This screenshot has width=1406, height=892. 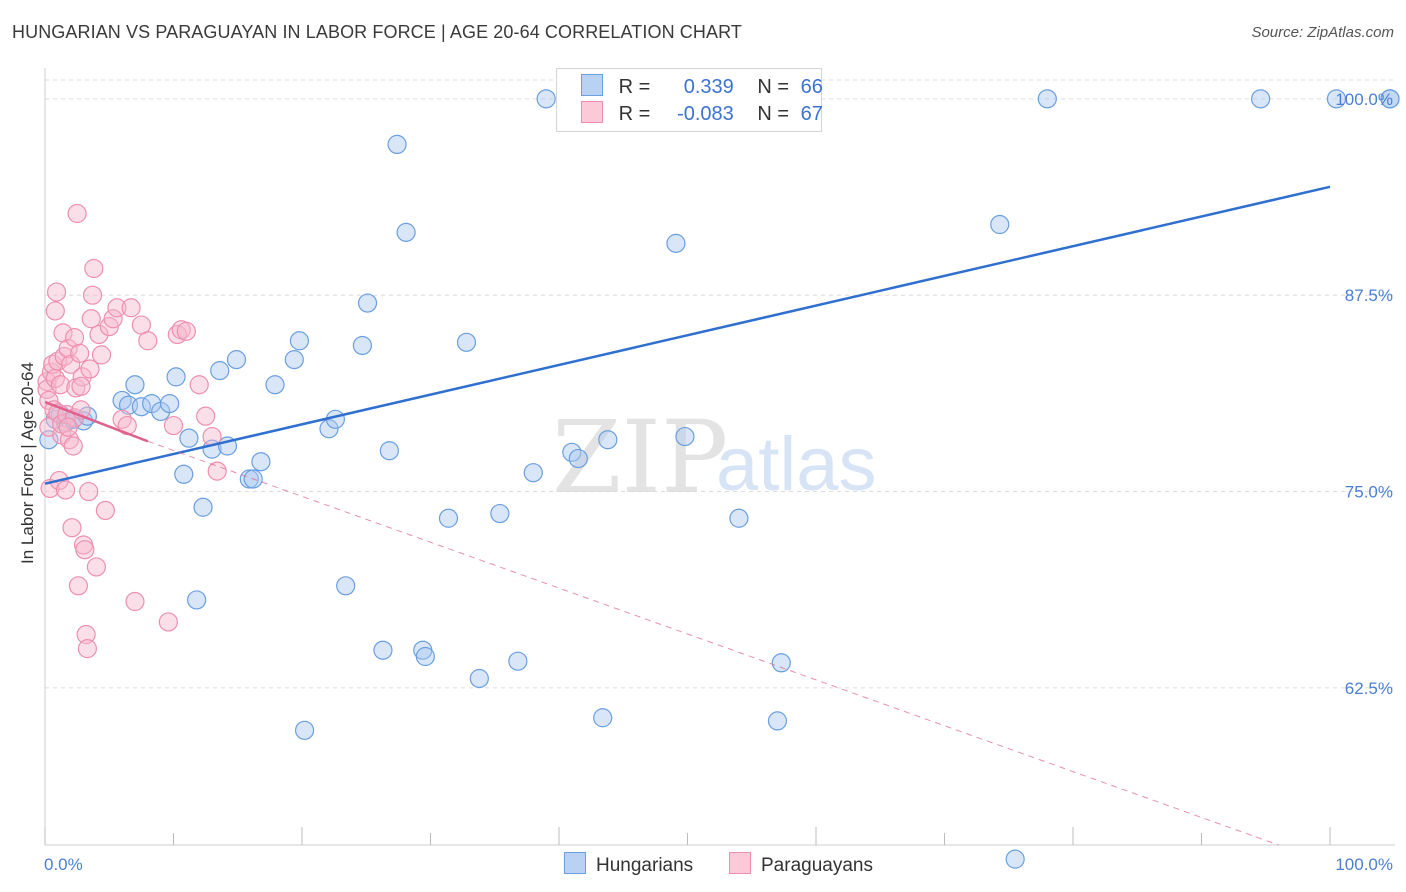 What do you see at coordinates (1364, 864) in the screenshot?
I see `x-tick-label-max: 100.0%` at bounding box center [1364, 864].